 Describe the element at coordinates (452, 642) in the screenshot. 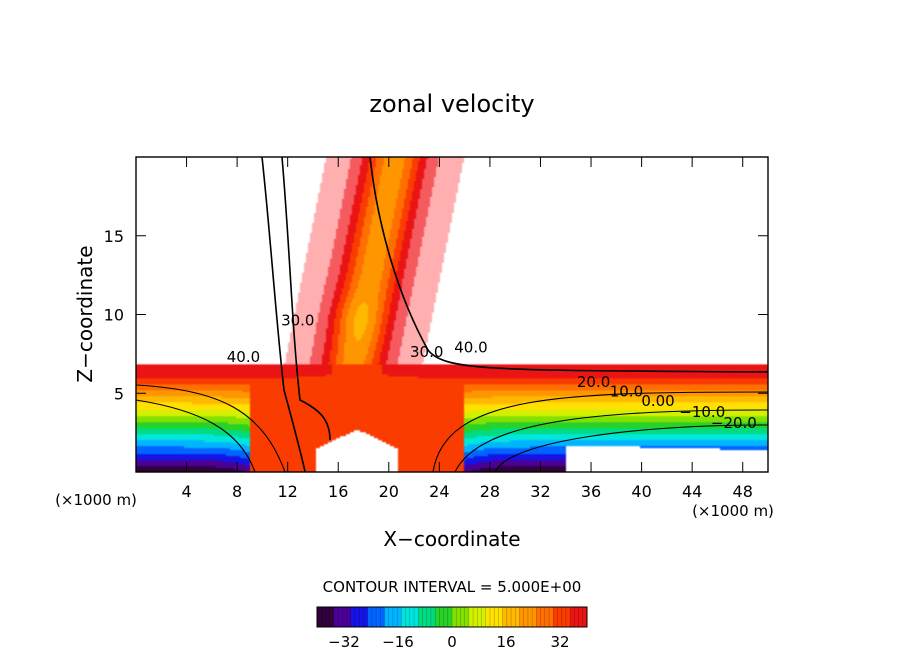

I see `colorbar-tick-label: 0` at that location.